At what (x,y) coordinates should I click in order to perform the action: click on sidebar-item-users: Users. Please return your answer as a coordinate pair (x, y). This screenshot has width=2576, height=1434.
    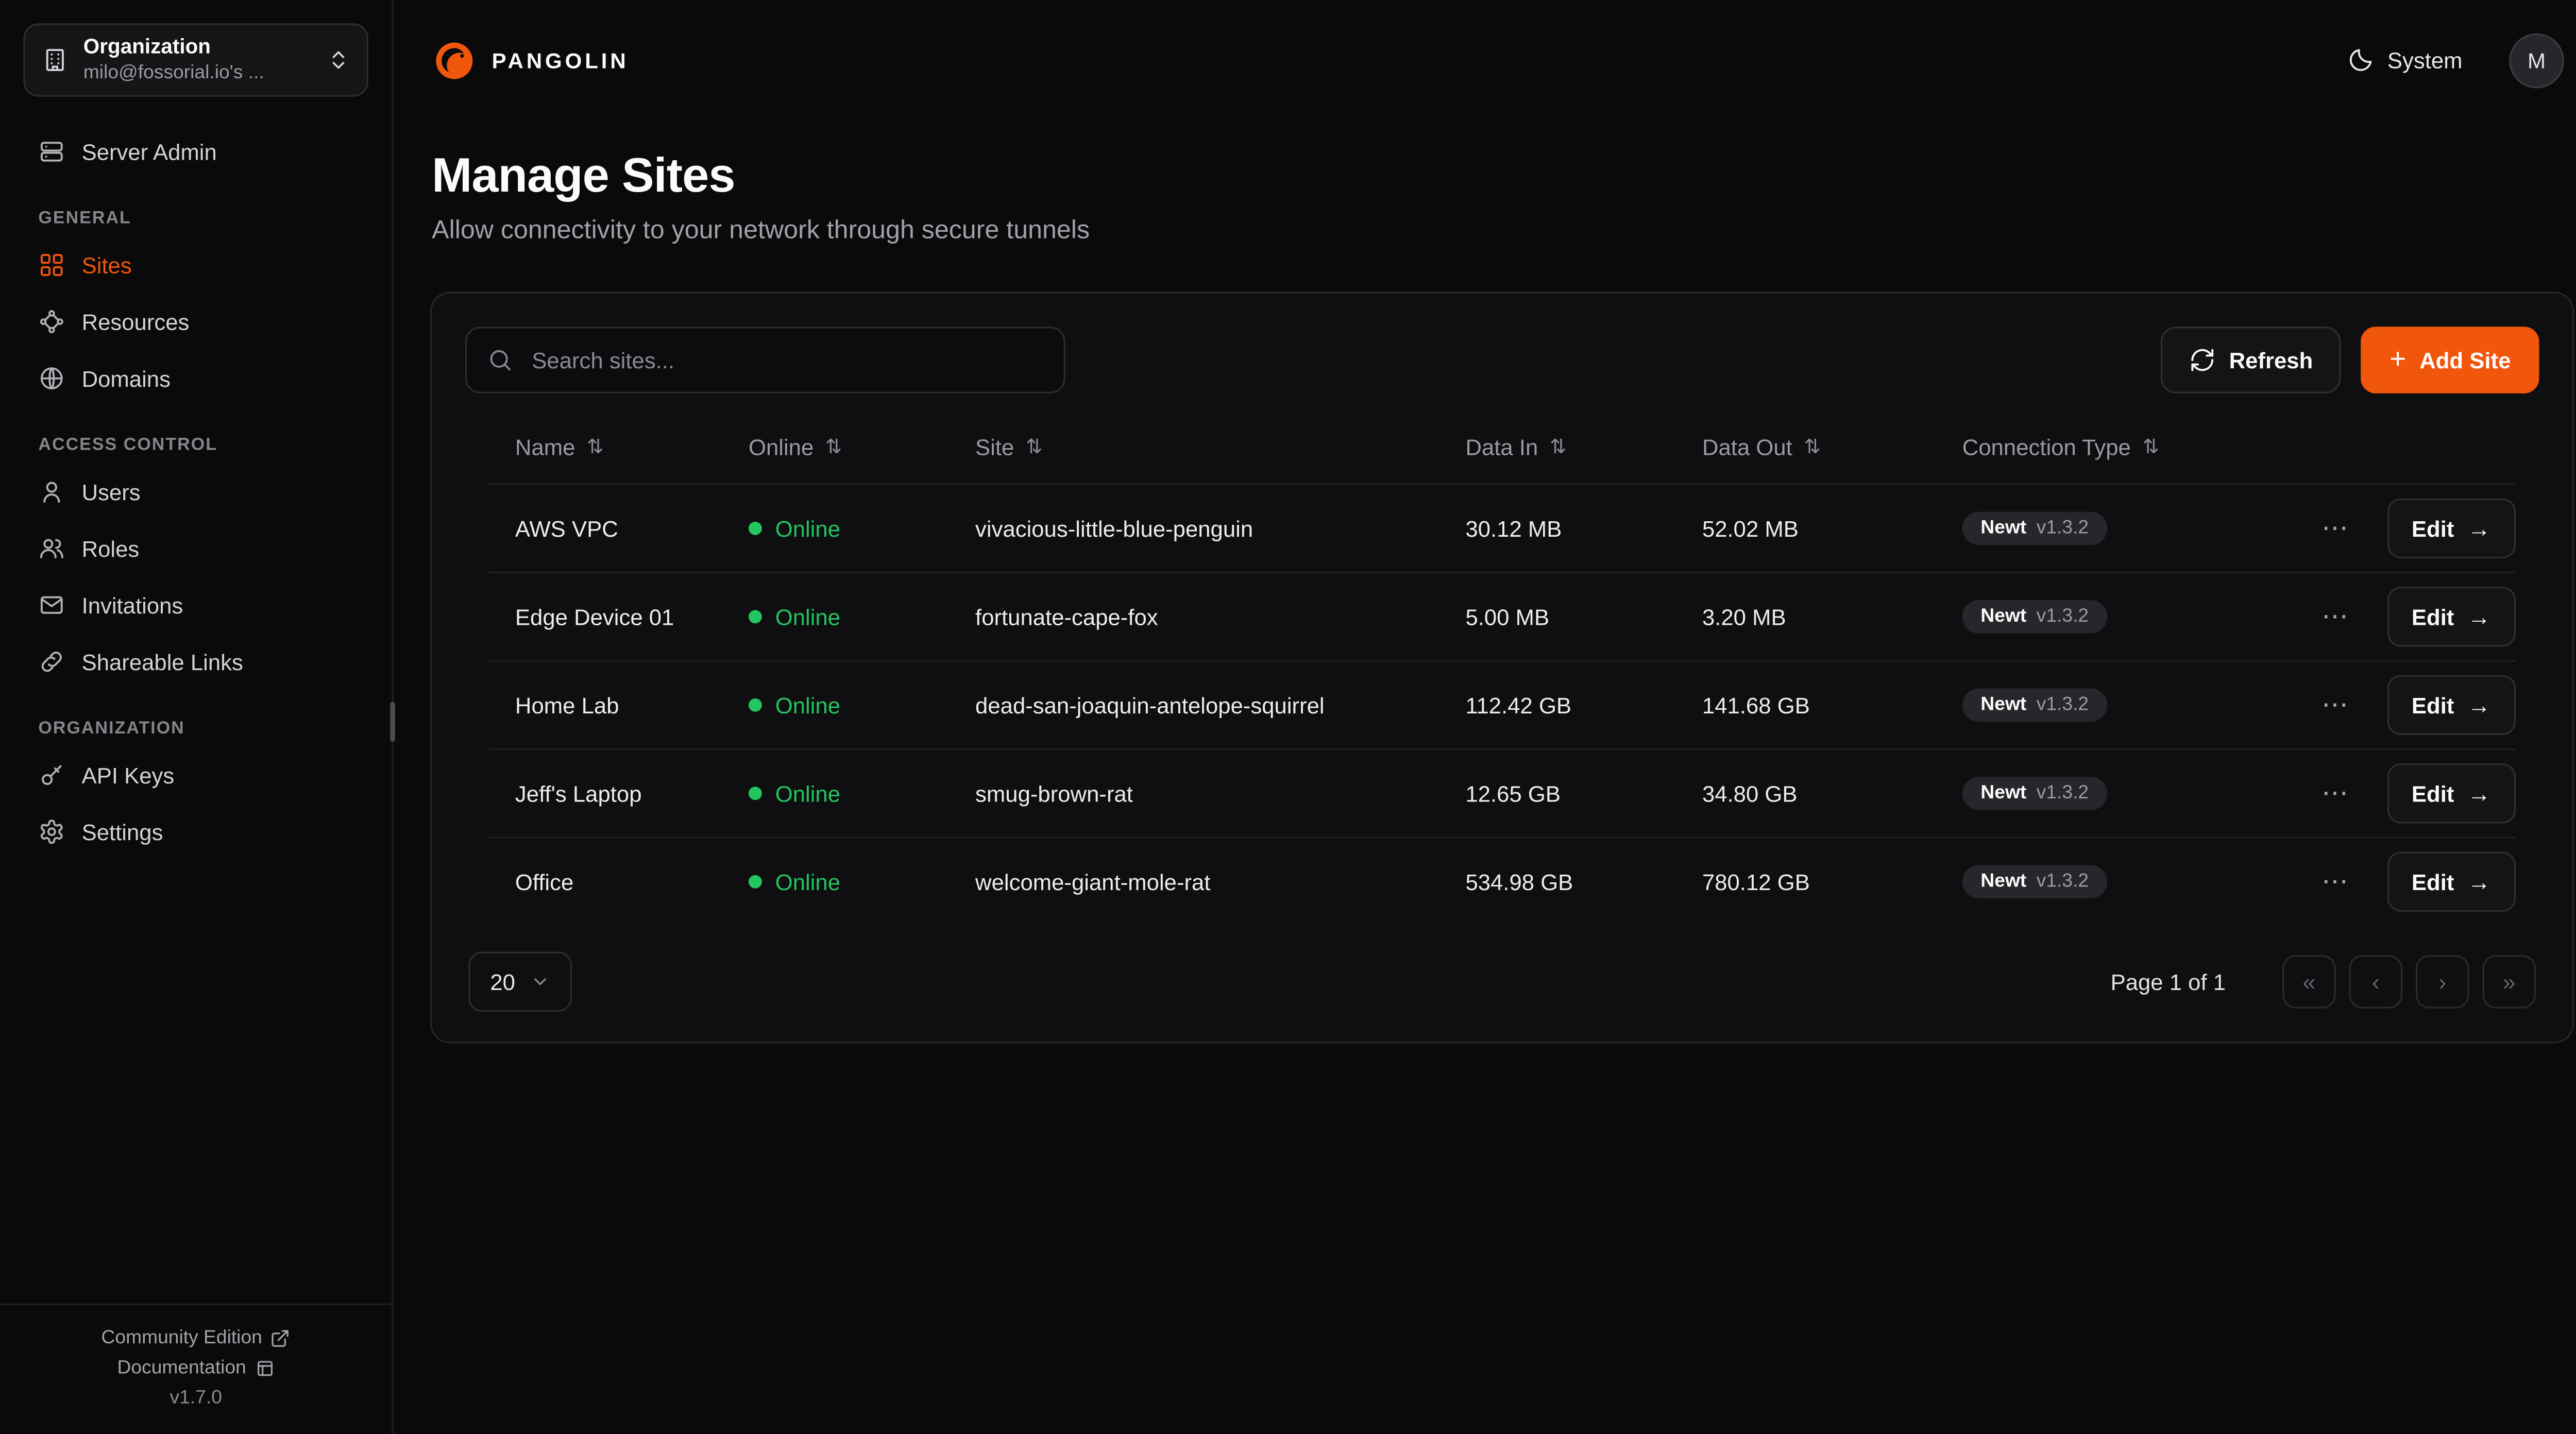
    Looking at the image, I should click on (195, 492).